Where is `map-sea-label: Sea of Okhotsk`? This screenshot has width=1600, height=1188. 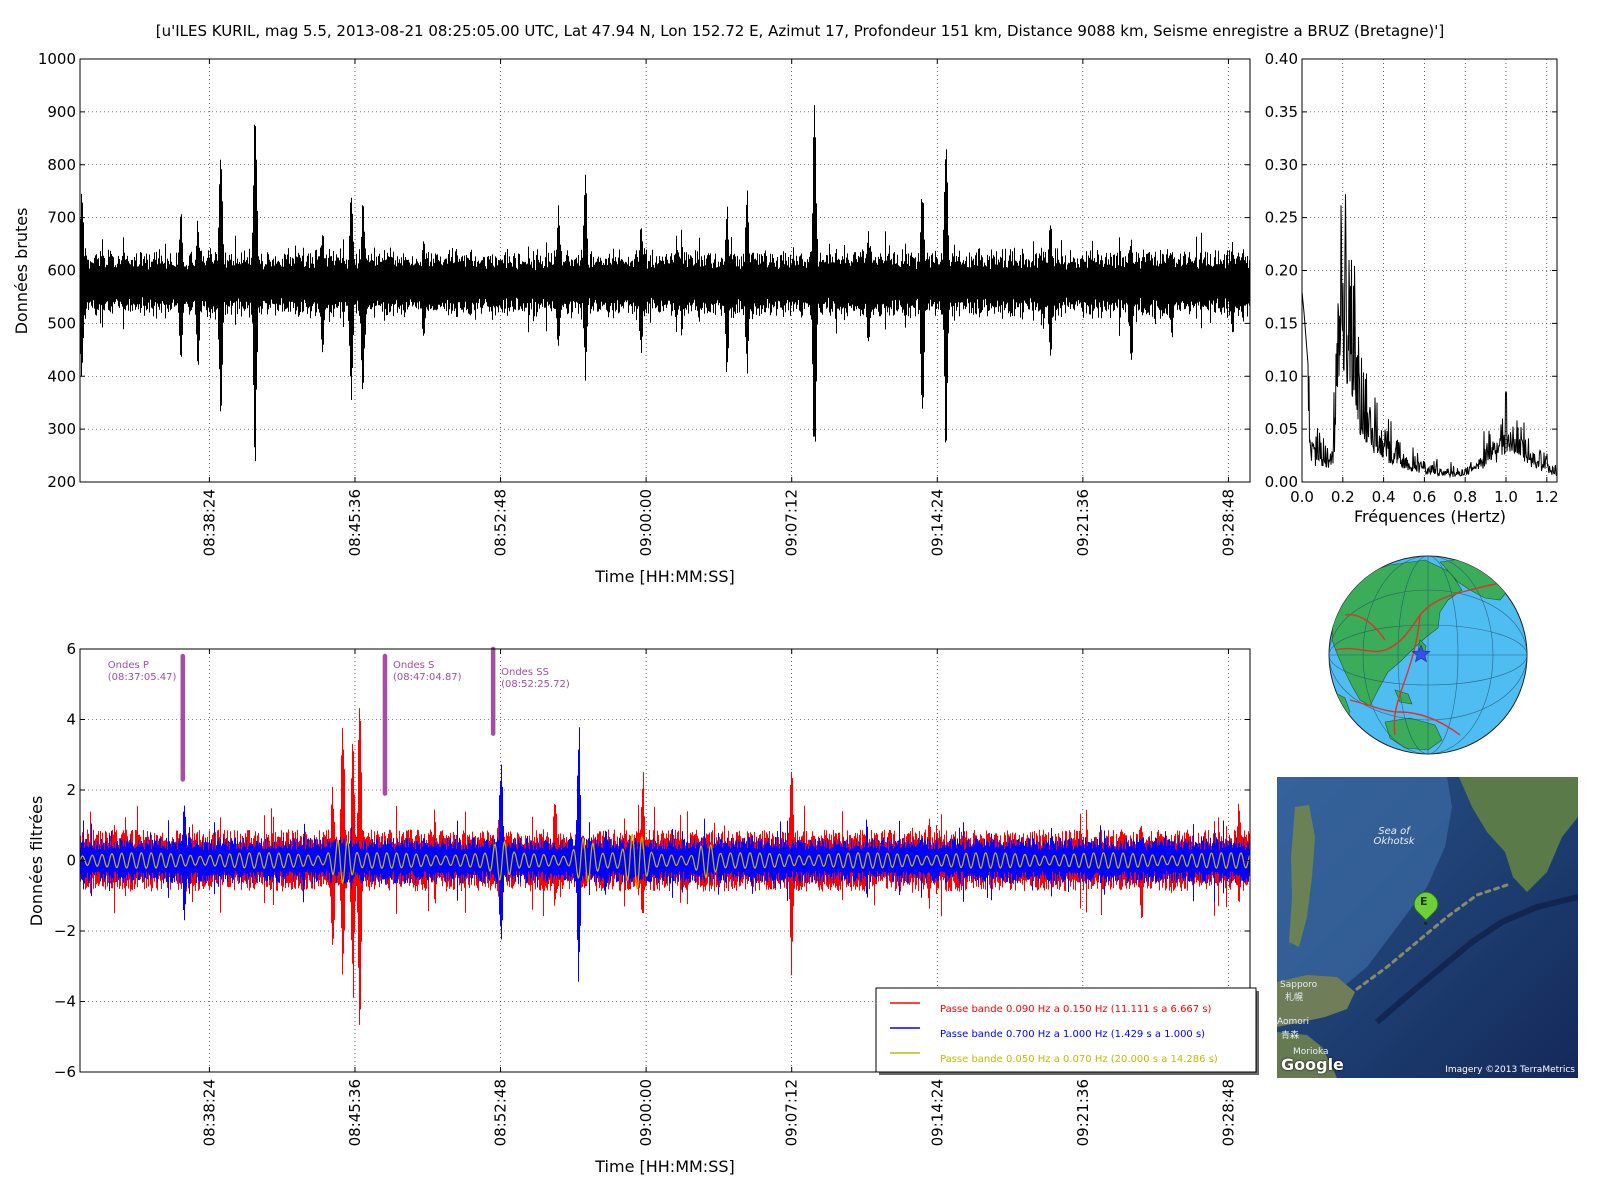 map-sea-label: Sea of Okhotsk is located at coordinates (1394, 837).